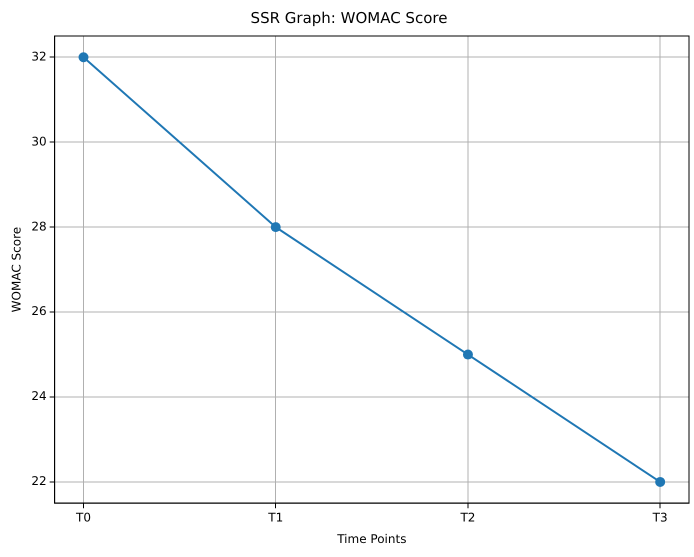 Image resolution: width=694 pixels, height=557 pixels. I want to click on y-tick-label: 22, so click(39, 481).